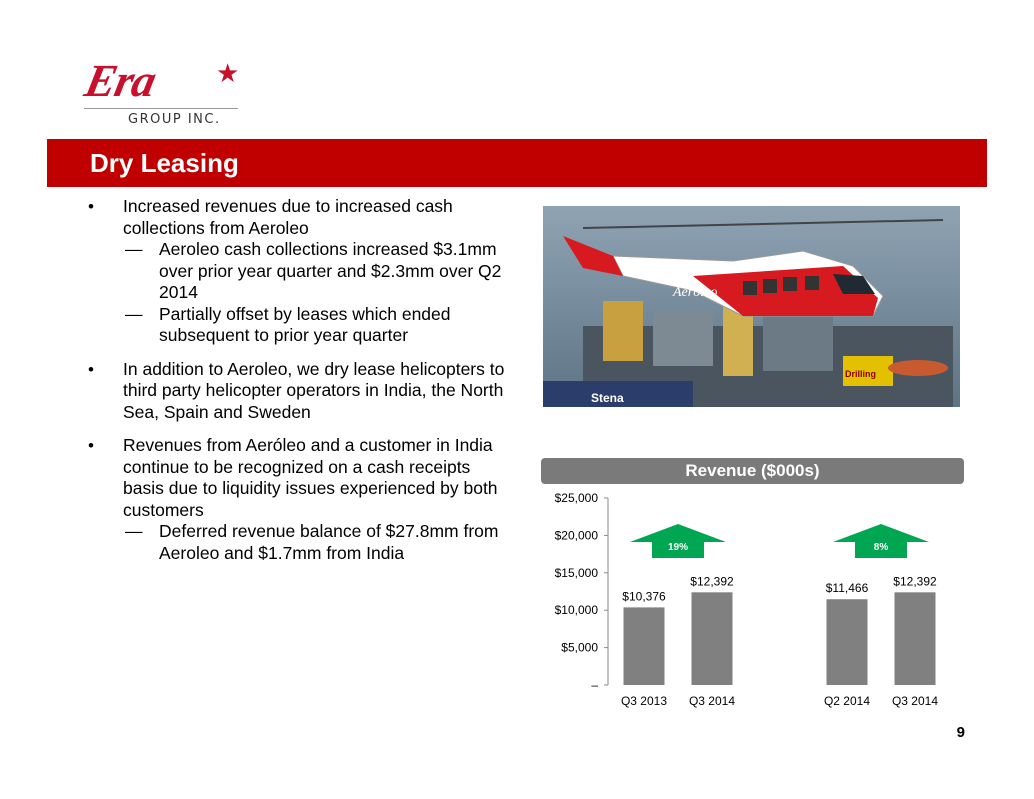  What do you see at coordinates (164, 163) in the screenshot?
I see `slide-title: Dry Leasing` at bounding box center [164, 163].